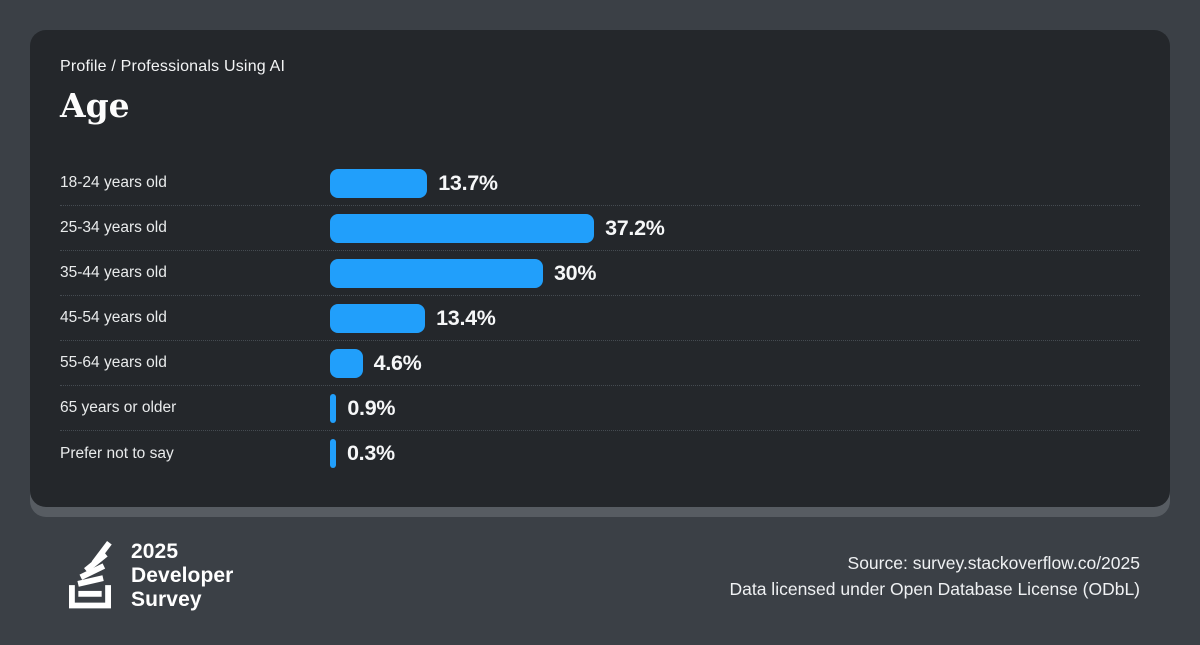  What do you see at coordinates (468, 182) in the screenshot?
I see `value-label: 13.7%` at bounding box center [468, 182].